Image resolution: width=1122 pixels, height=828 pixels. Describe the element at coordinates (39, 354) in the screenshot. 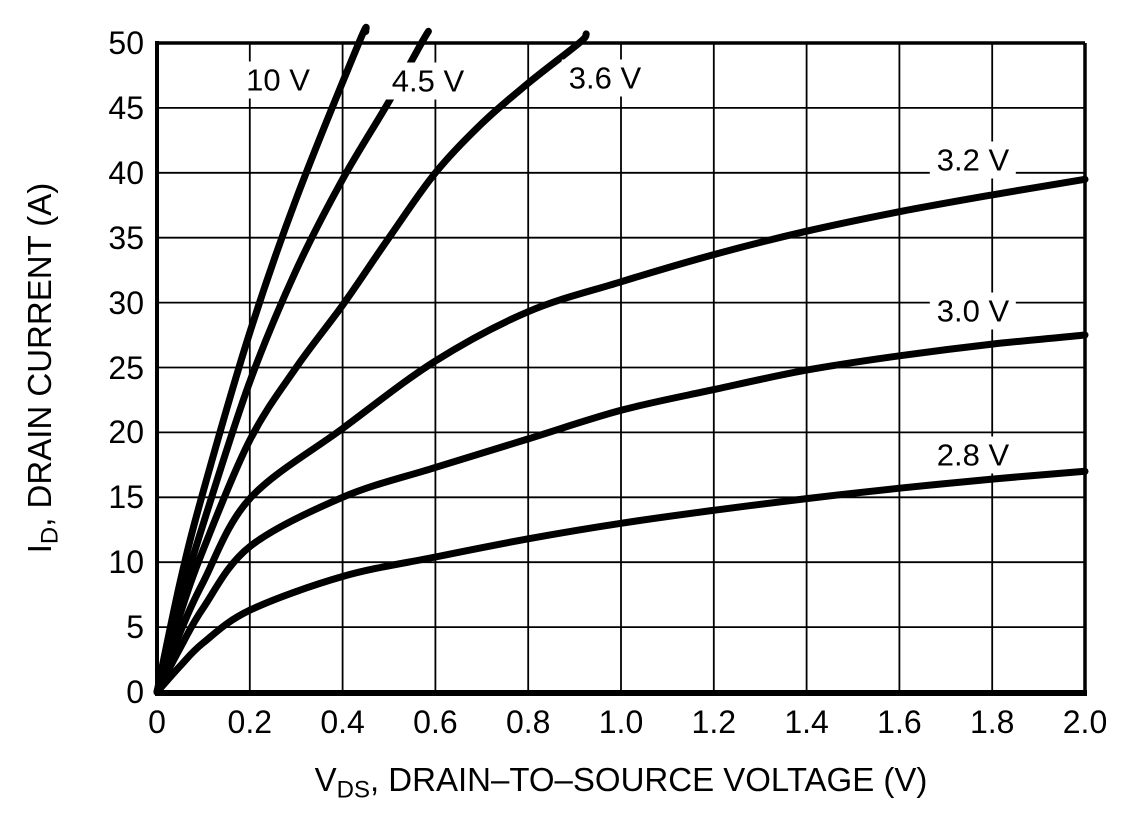

I see `y-axis-text: , DRAIN CURRENT (A)` at that location.